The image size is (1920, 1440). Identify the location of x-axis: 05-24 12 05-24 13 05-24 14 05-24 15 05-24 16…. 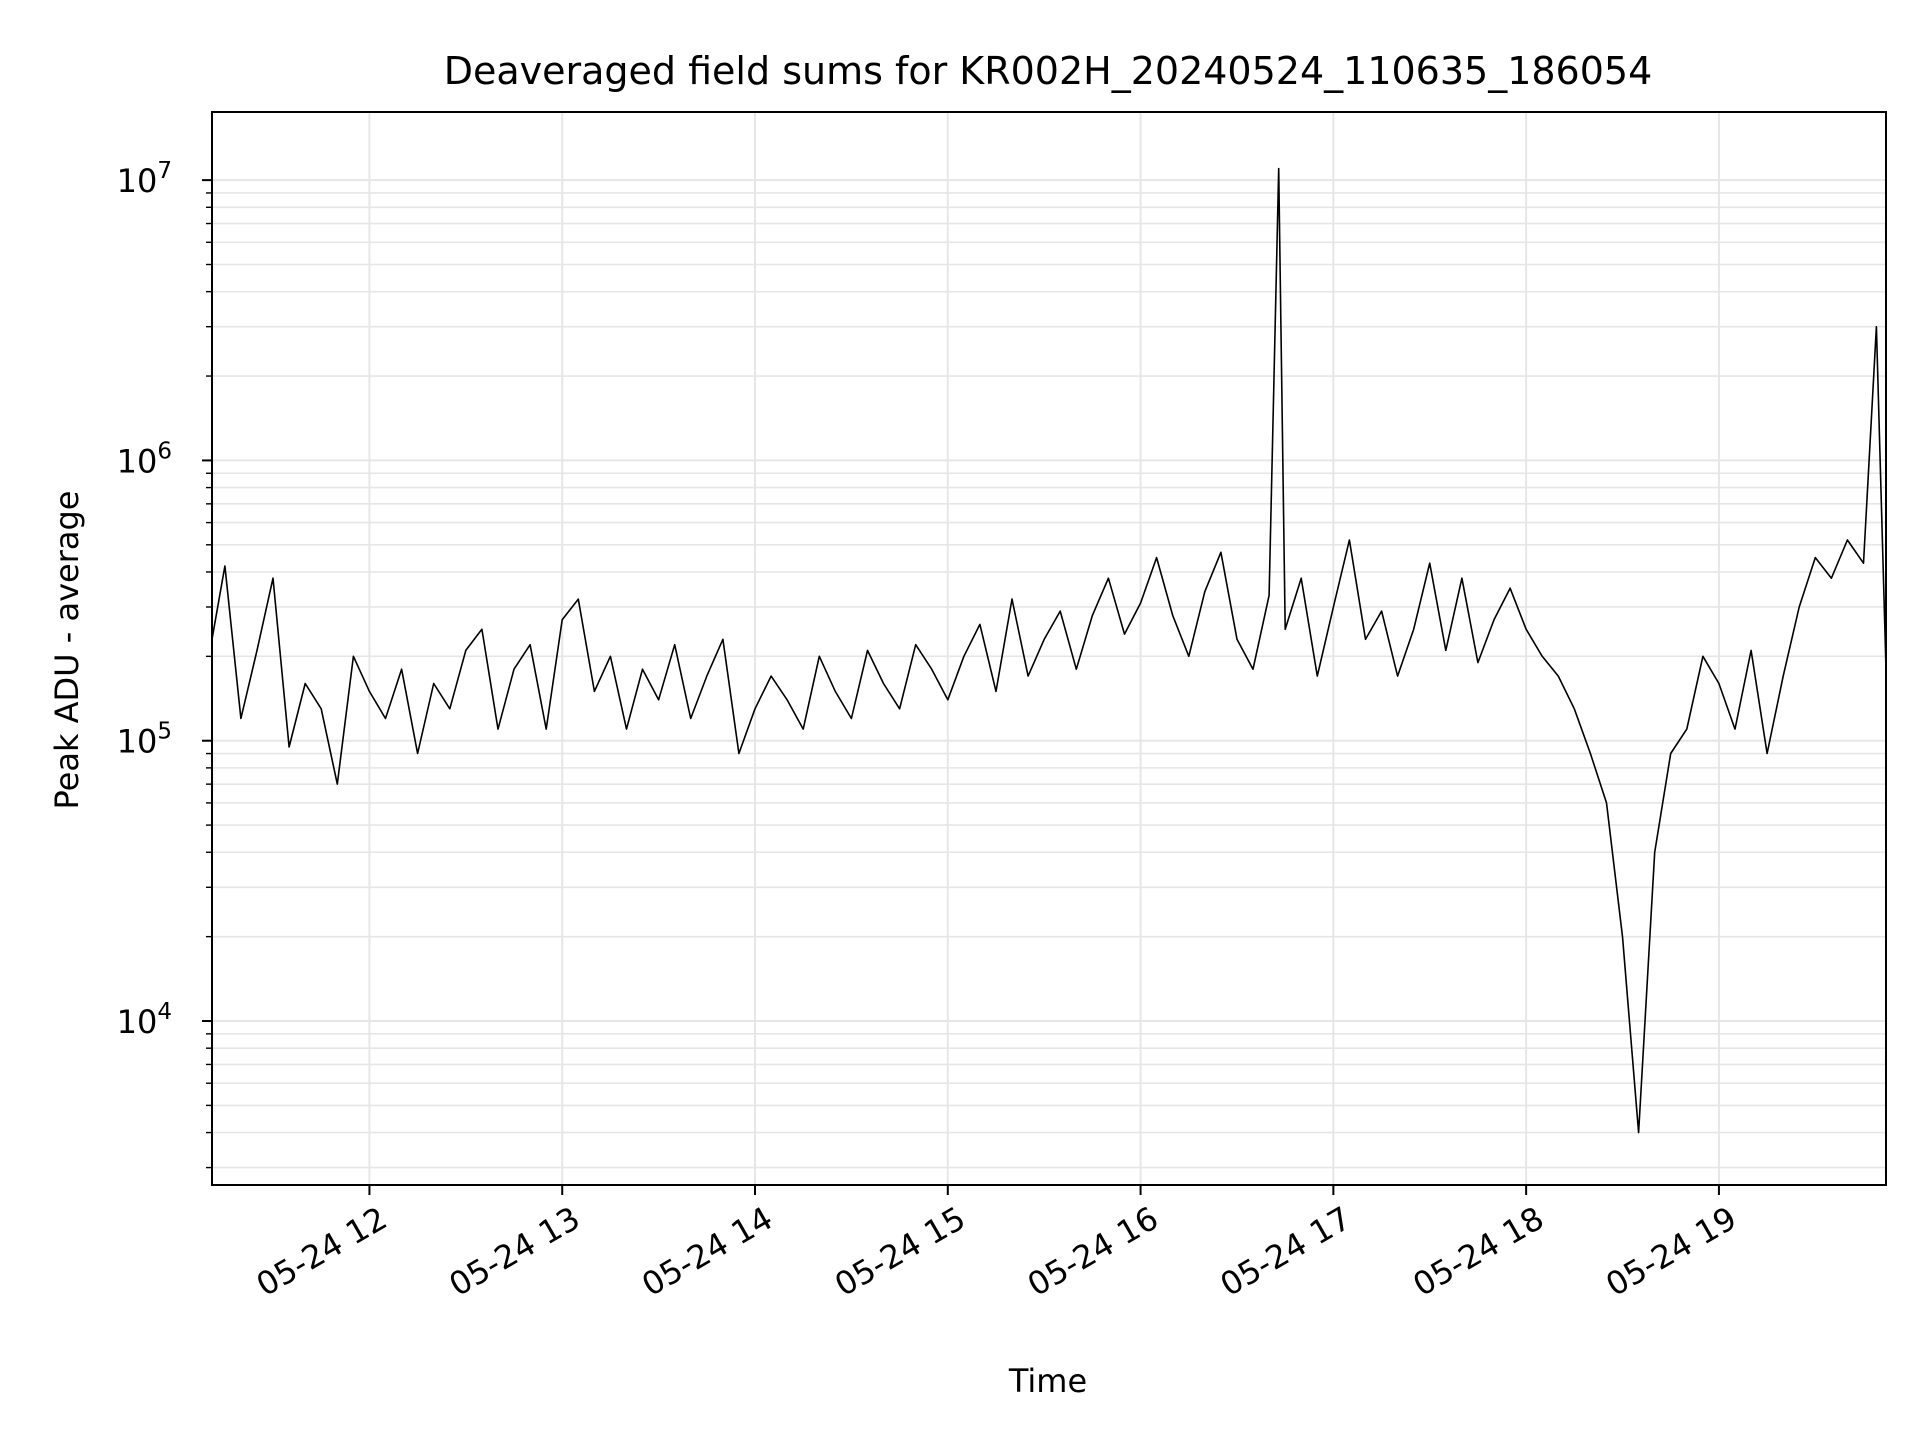
(996, 1244).